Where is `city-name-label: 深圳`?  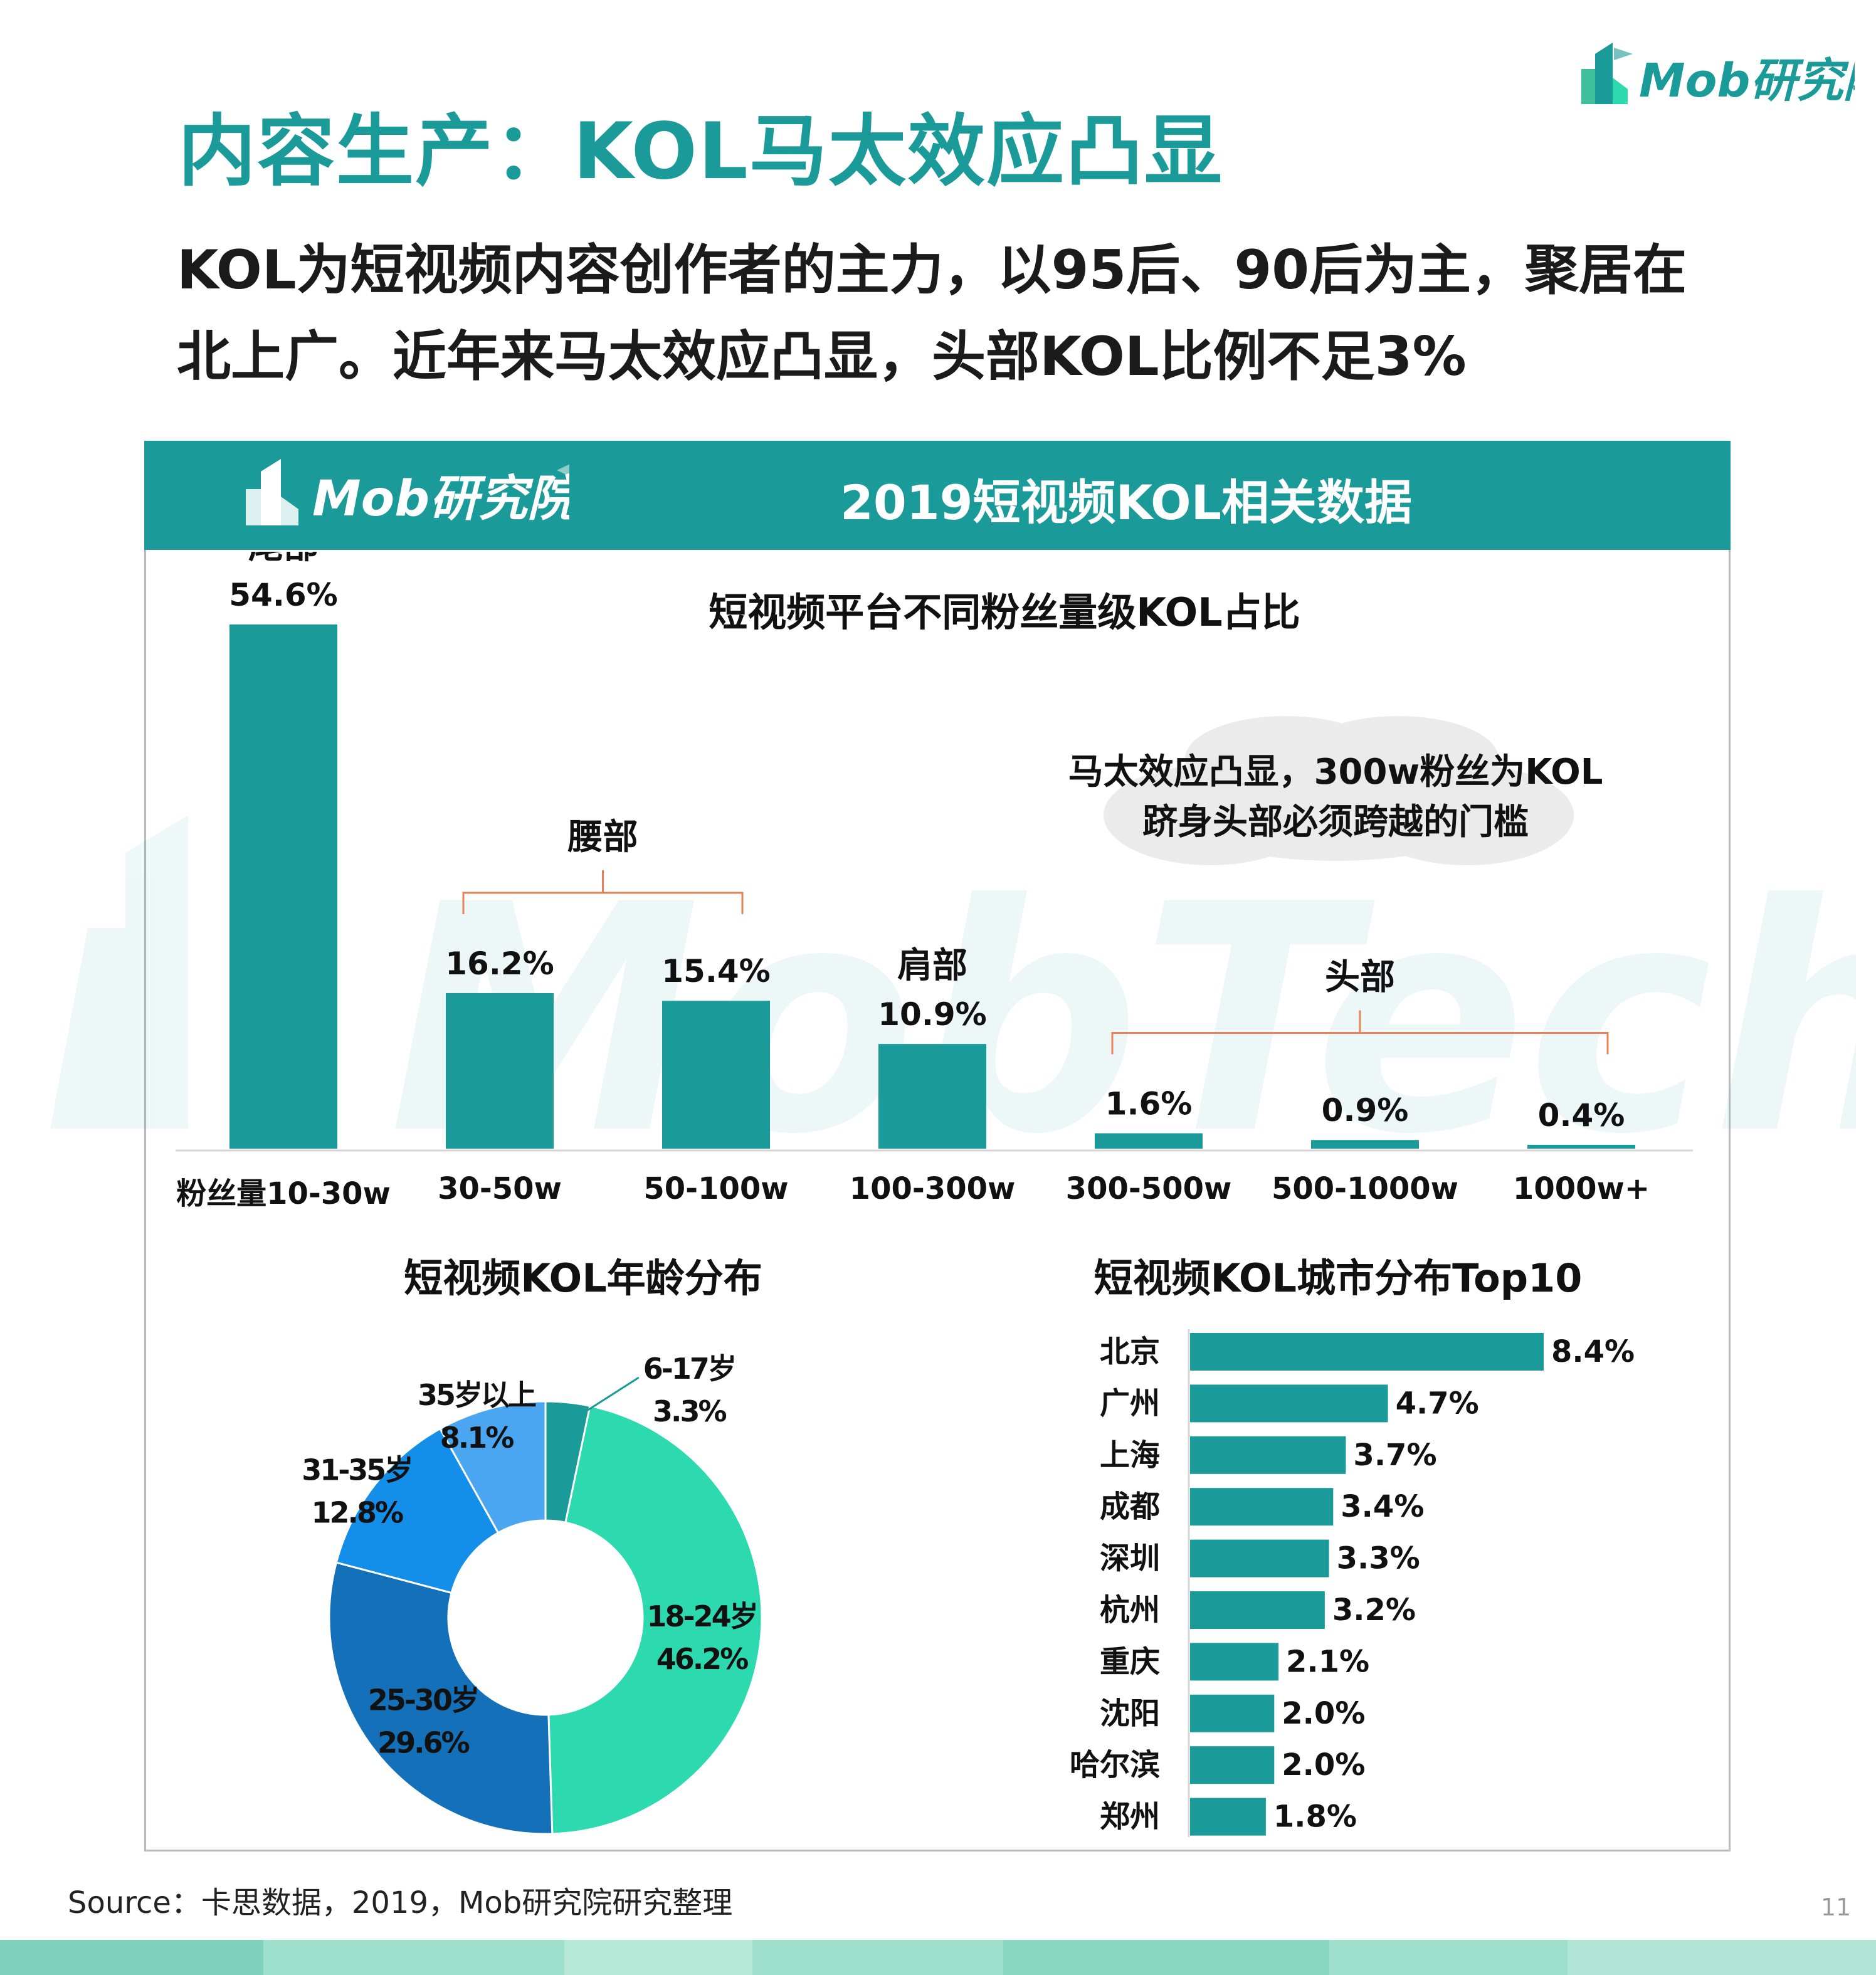
city-name-label: 深圳 is located at coordinates (1130, 1558).